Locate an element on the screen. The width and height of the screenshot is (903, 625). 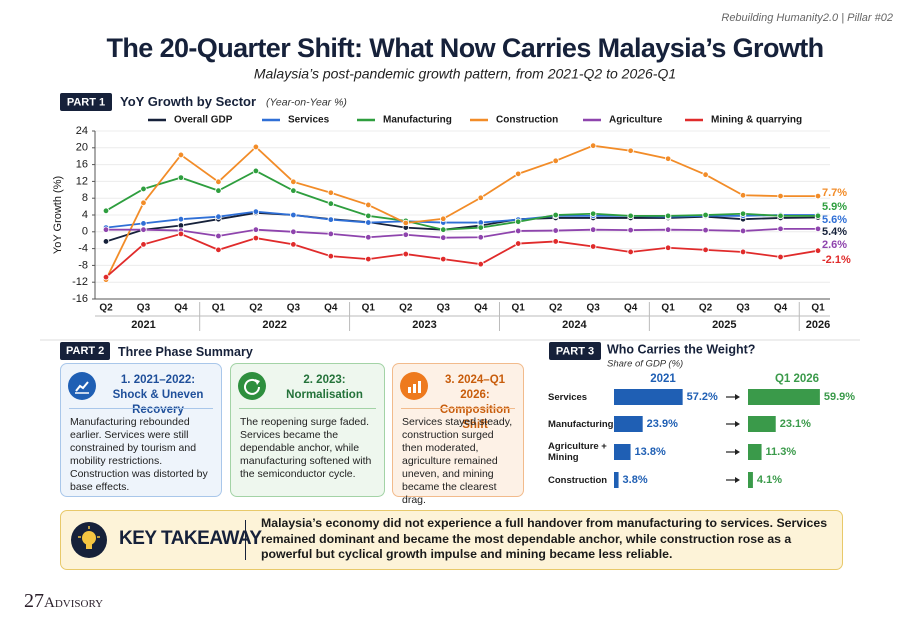
card-subtitle: Composition Shift is located at coordinates (475, 417).